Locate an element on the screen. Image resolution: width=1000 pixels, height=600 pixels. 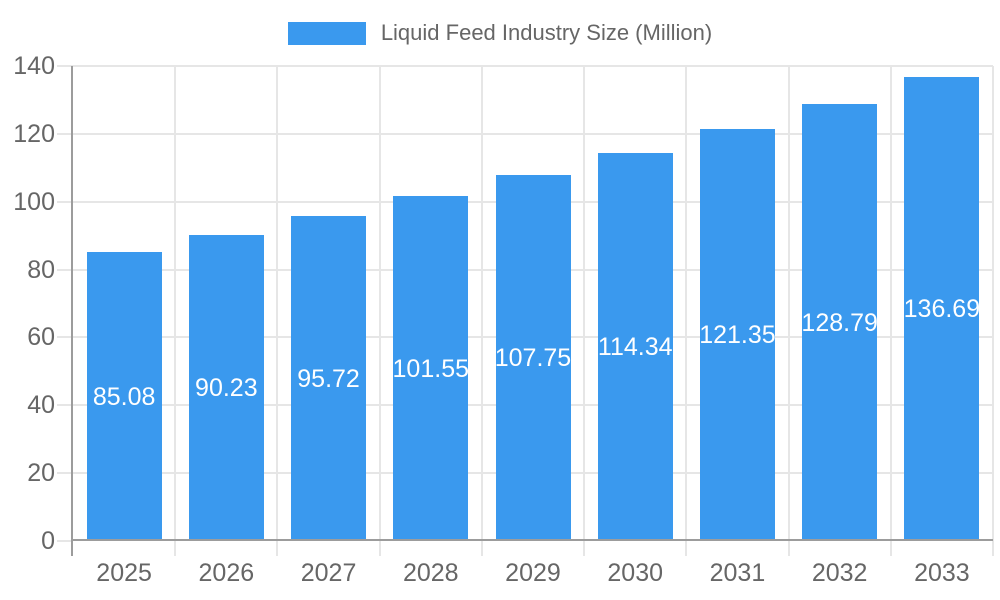
bar-value-label: 121.35 is located at coordinates (737, 335).